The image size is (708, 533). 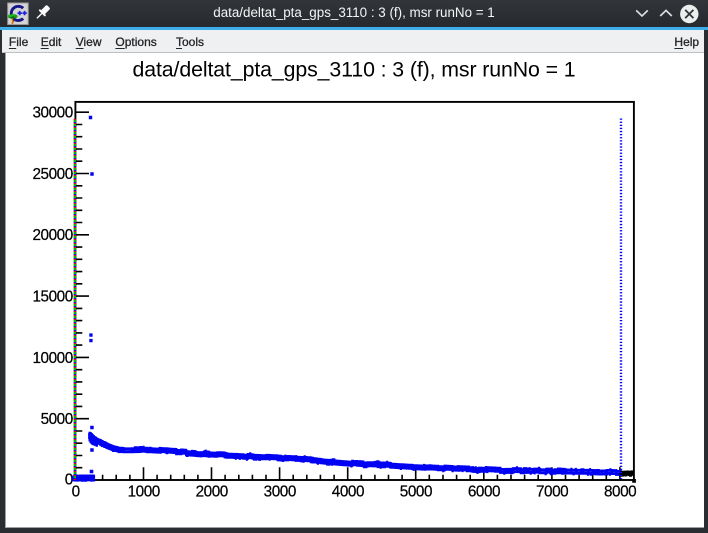 I want to click on svg-text: 25000, so click(x=52, y=174).